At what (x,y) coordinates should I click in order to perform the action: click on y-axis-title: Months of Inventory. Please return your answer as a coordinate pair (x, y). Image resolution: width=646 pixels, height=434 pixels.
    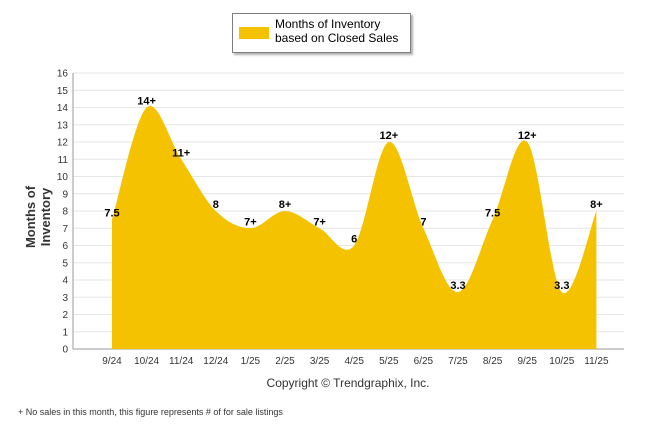
    Looking at the image, I should click on (38, 217).